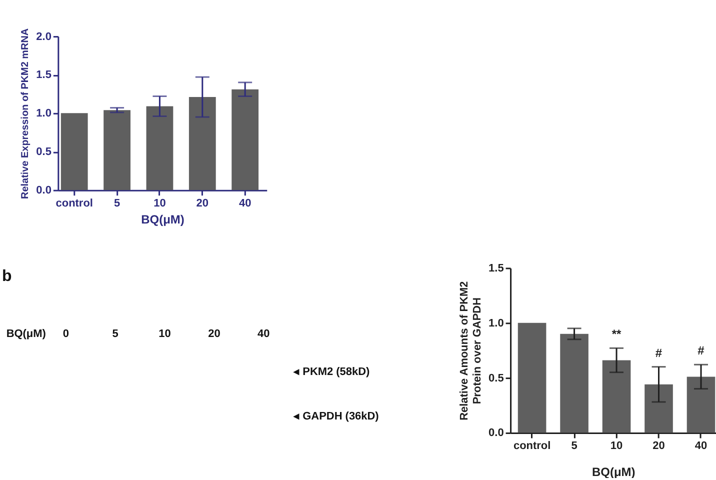 This screenshot has height=480, width=716. What do you see at coordinates (26, 334) in the screenshot?
I see `text: BQ(μM)` at bounding box center [26, 334].